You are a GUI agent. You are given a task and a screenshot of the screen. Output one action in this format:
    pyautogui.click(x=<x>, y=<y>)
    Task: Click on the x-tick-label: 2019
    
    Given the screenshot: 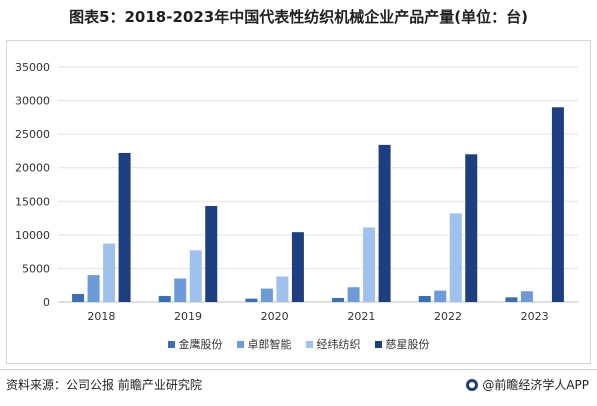 What is the action you would take?
    pyautogui.click(x=188, y=316)
    